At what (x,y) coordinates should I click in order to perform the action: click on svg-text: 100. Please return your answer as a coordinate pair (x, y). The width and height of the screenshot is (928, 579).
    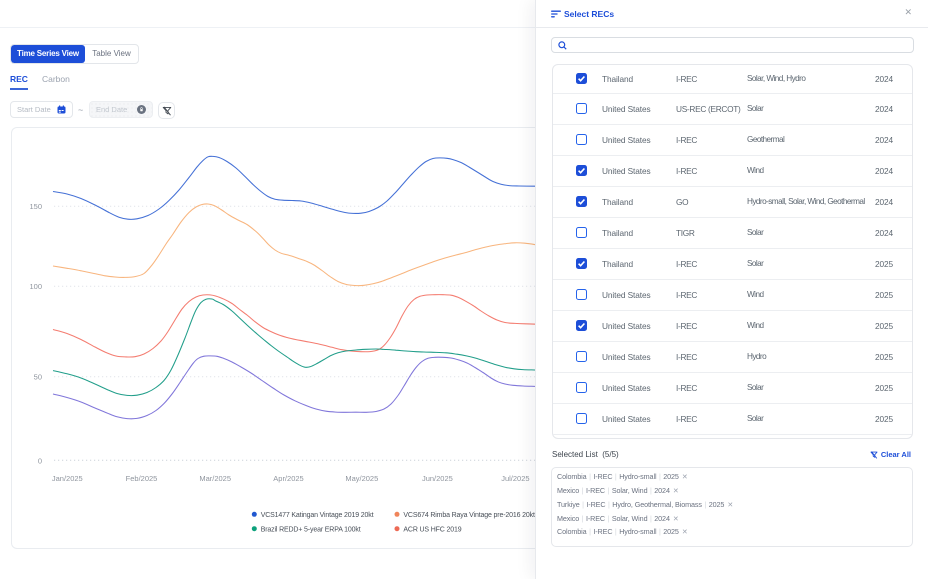
    Looking at the image, I should click on (35, 286).